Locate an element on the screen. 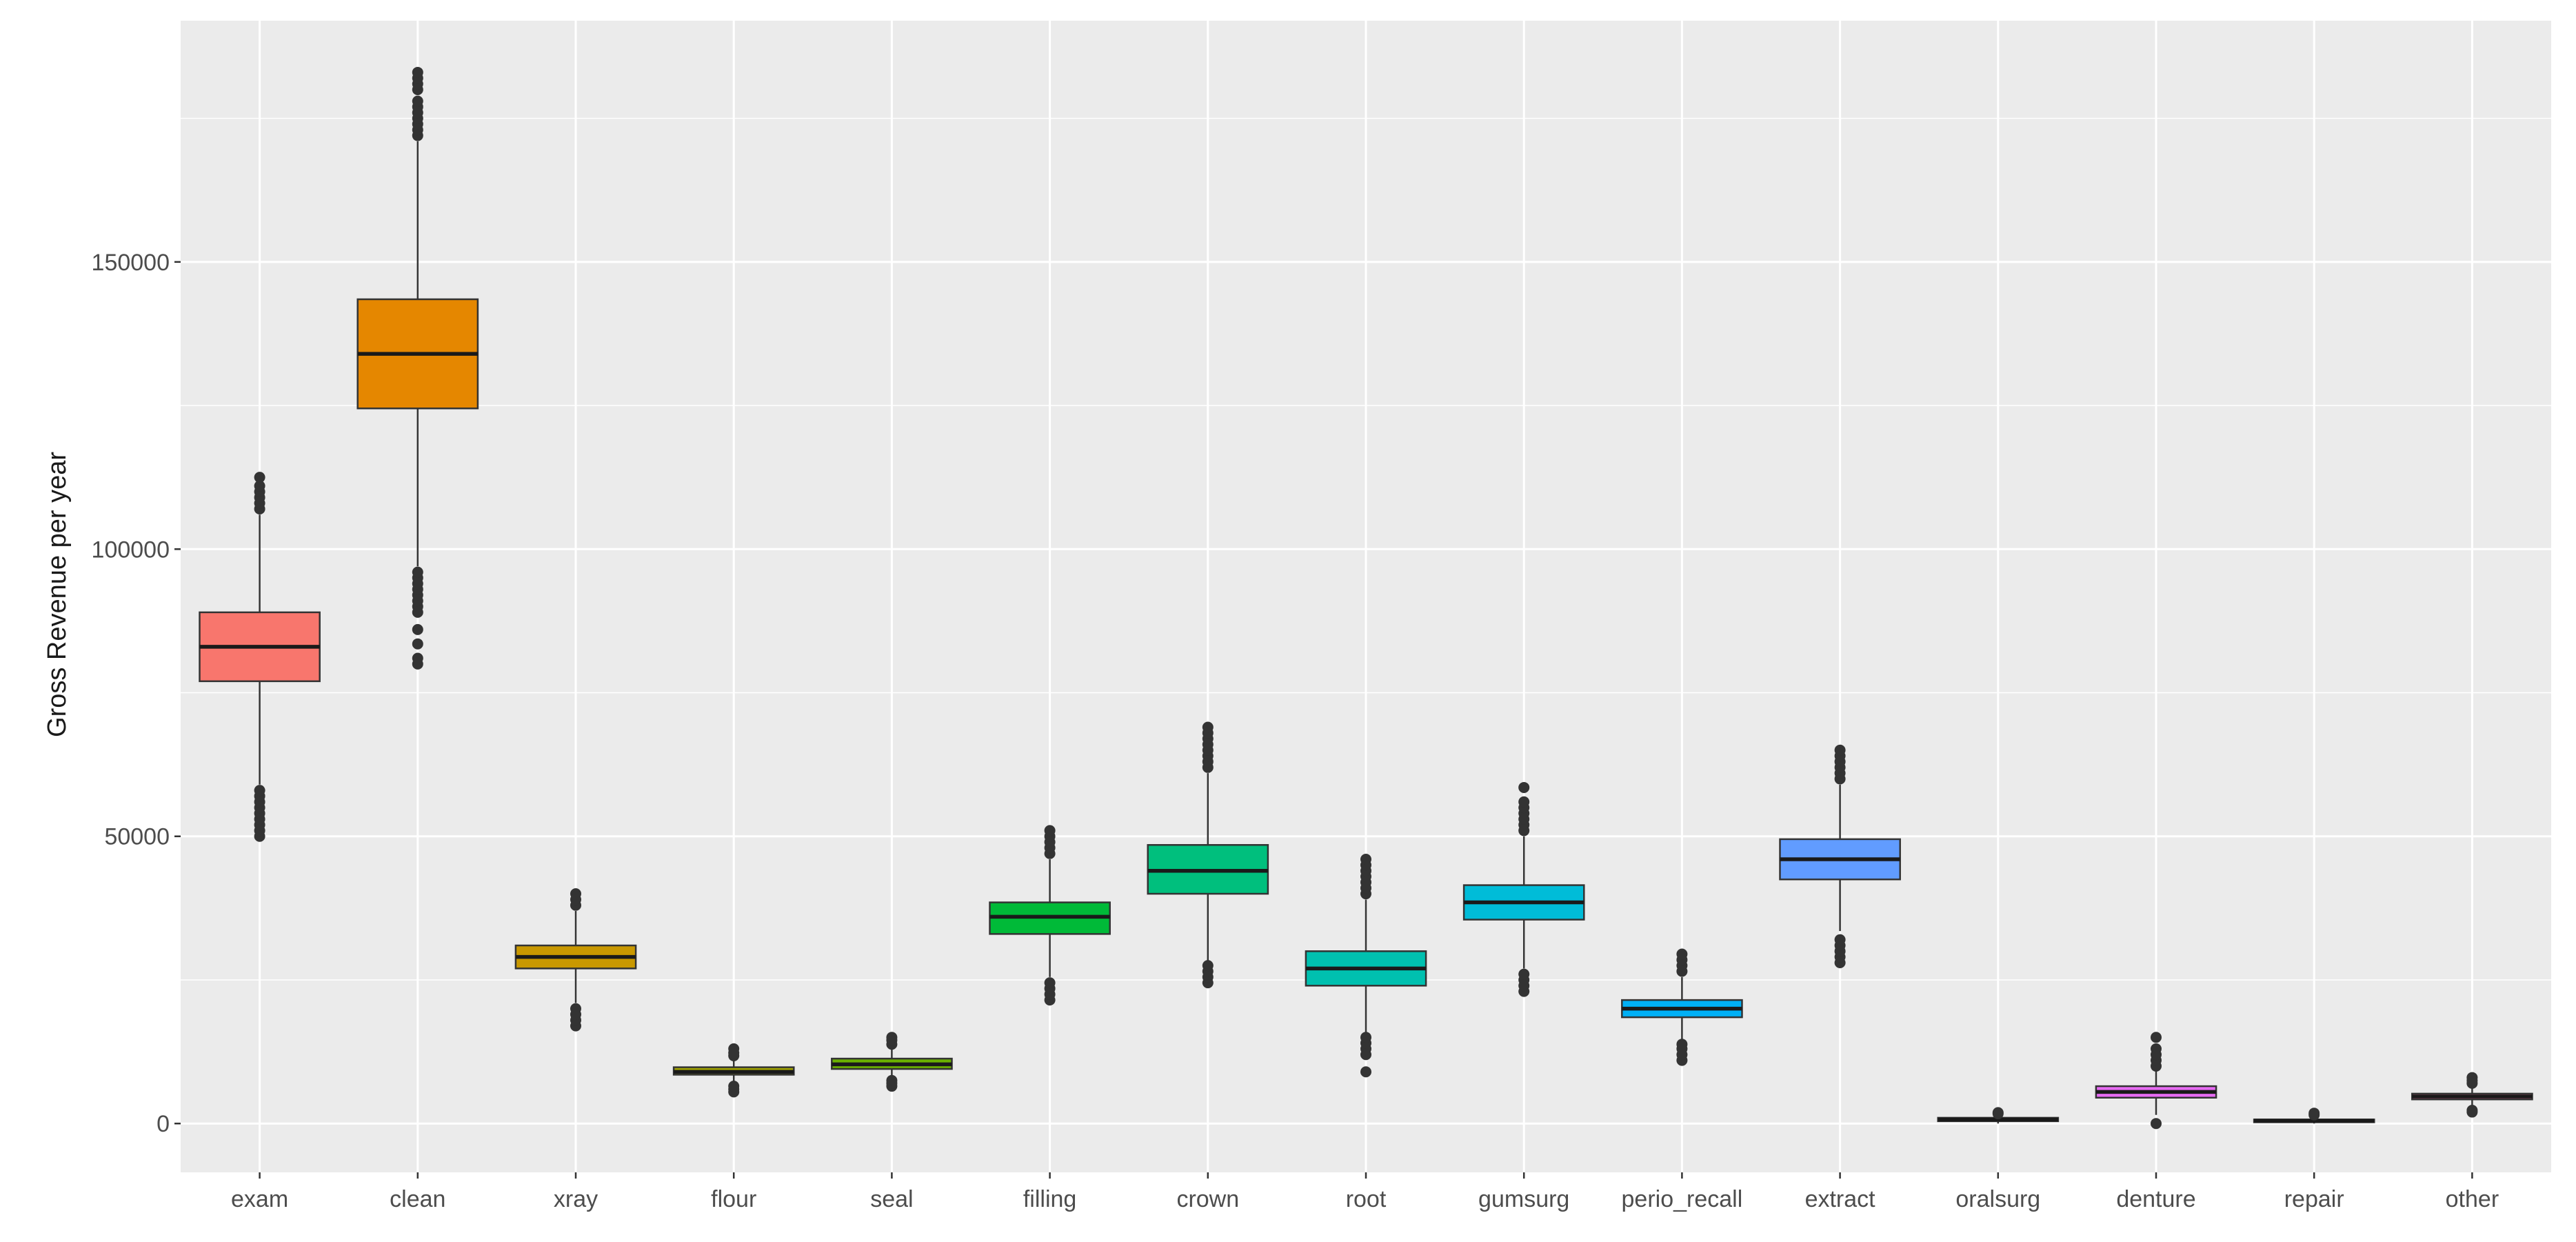 Image resolution: width=2576 pixels, height=1242 pixels. x-tick-label-flour: flour is located at coordinates (733, 1199).